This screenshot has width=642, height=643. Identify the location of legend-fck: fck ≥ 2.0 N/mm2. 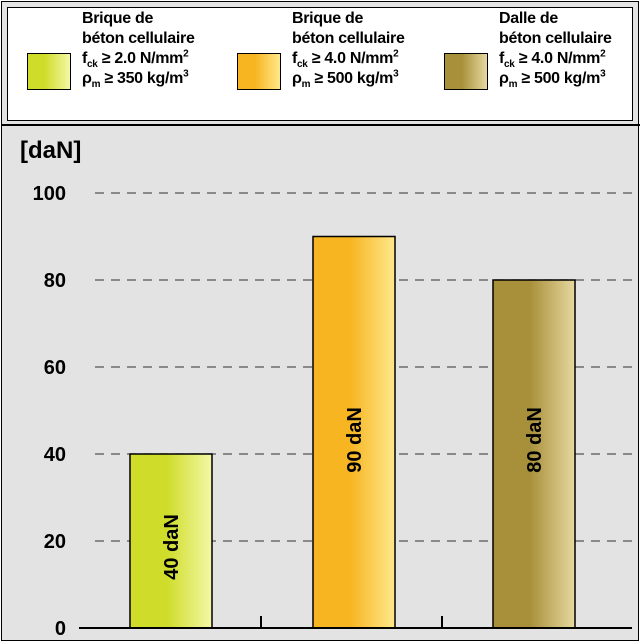
(135, 59).